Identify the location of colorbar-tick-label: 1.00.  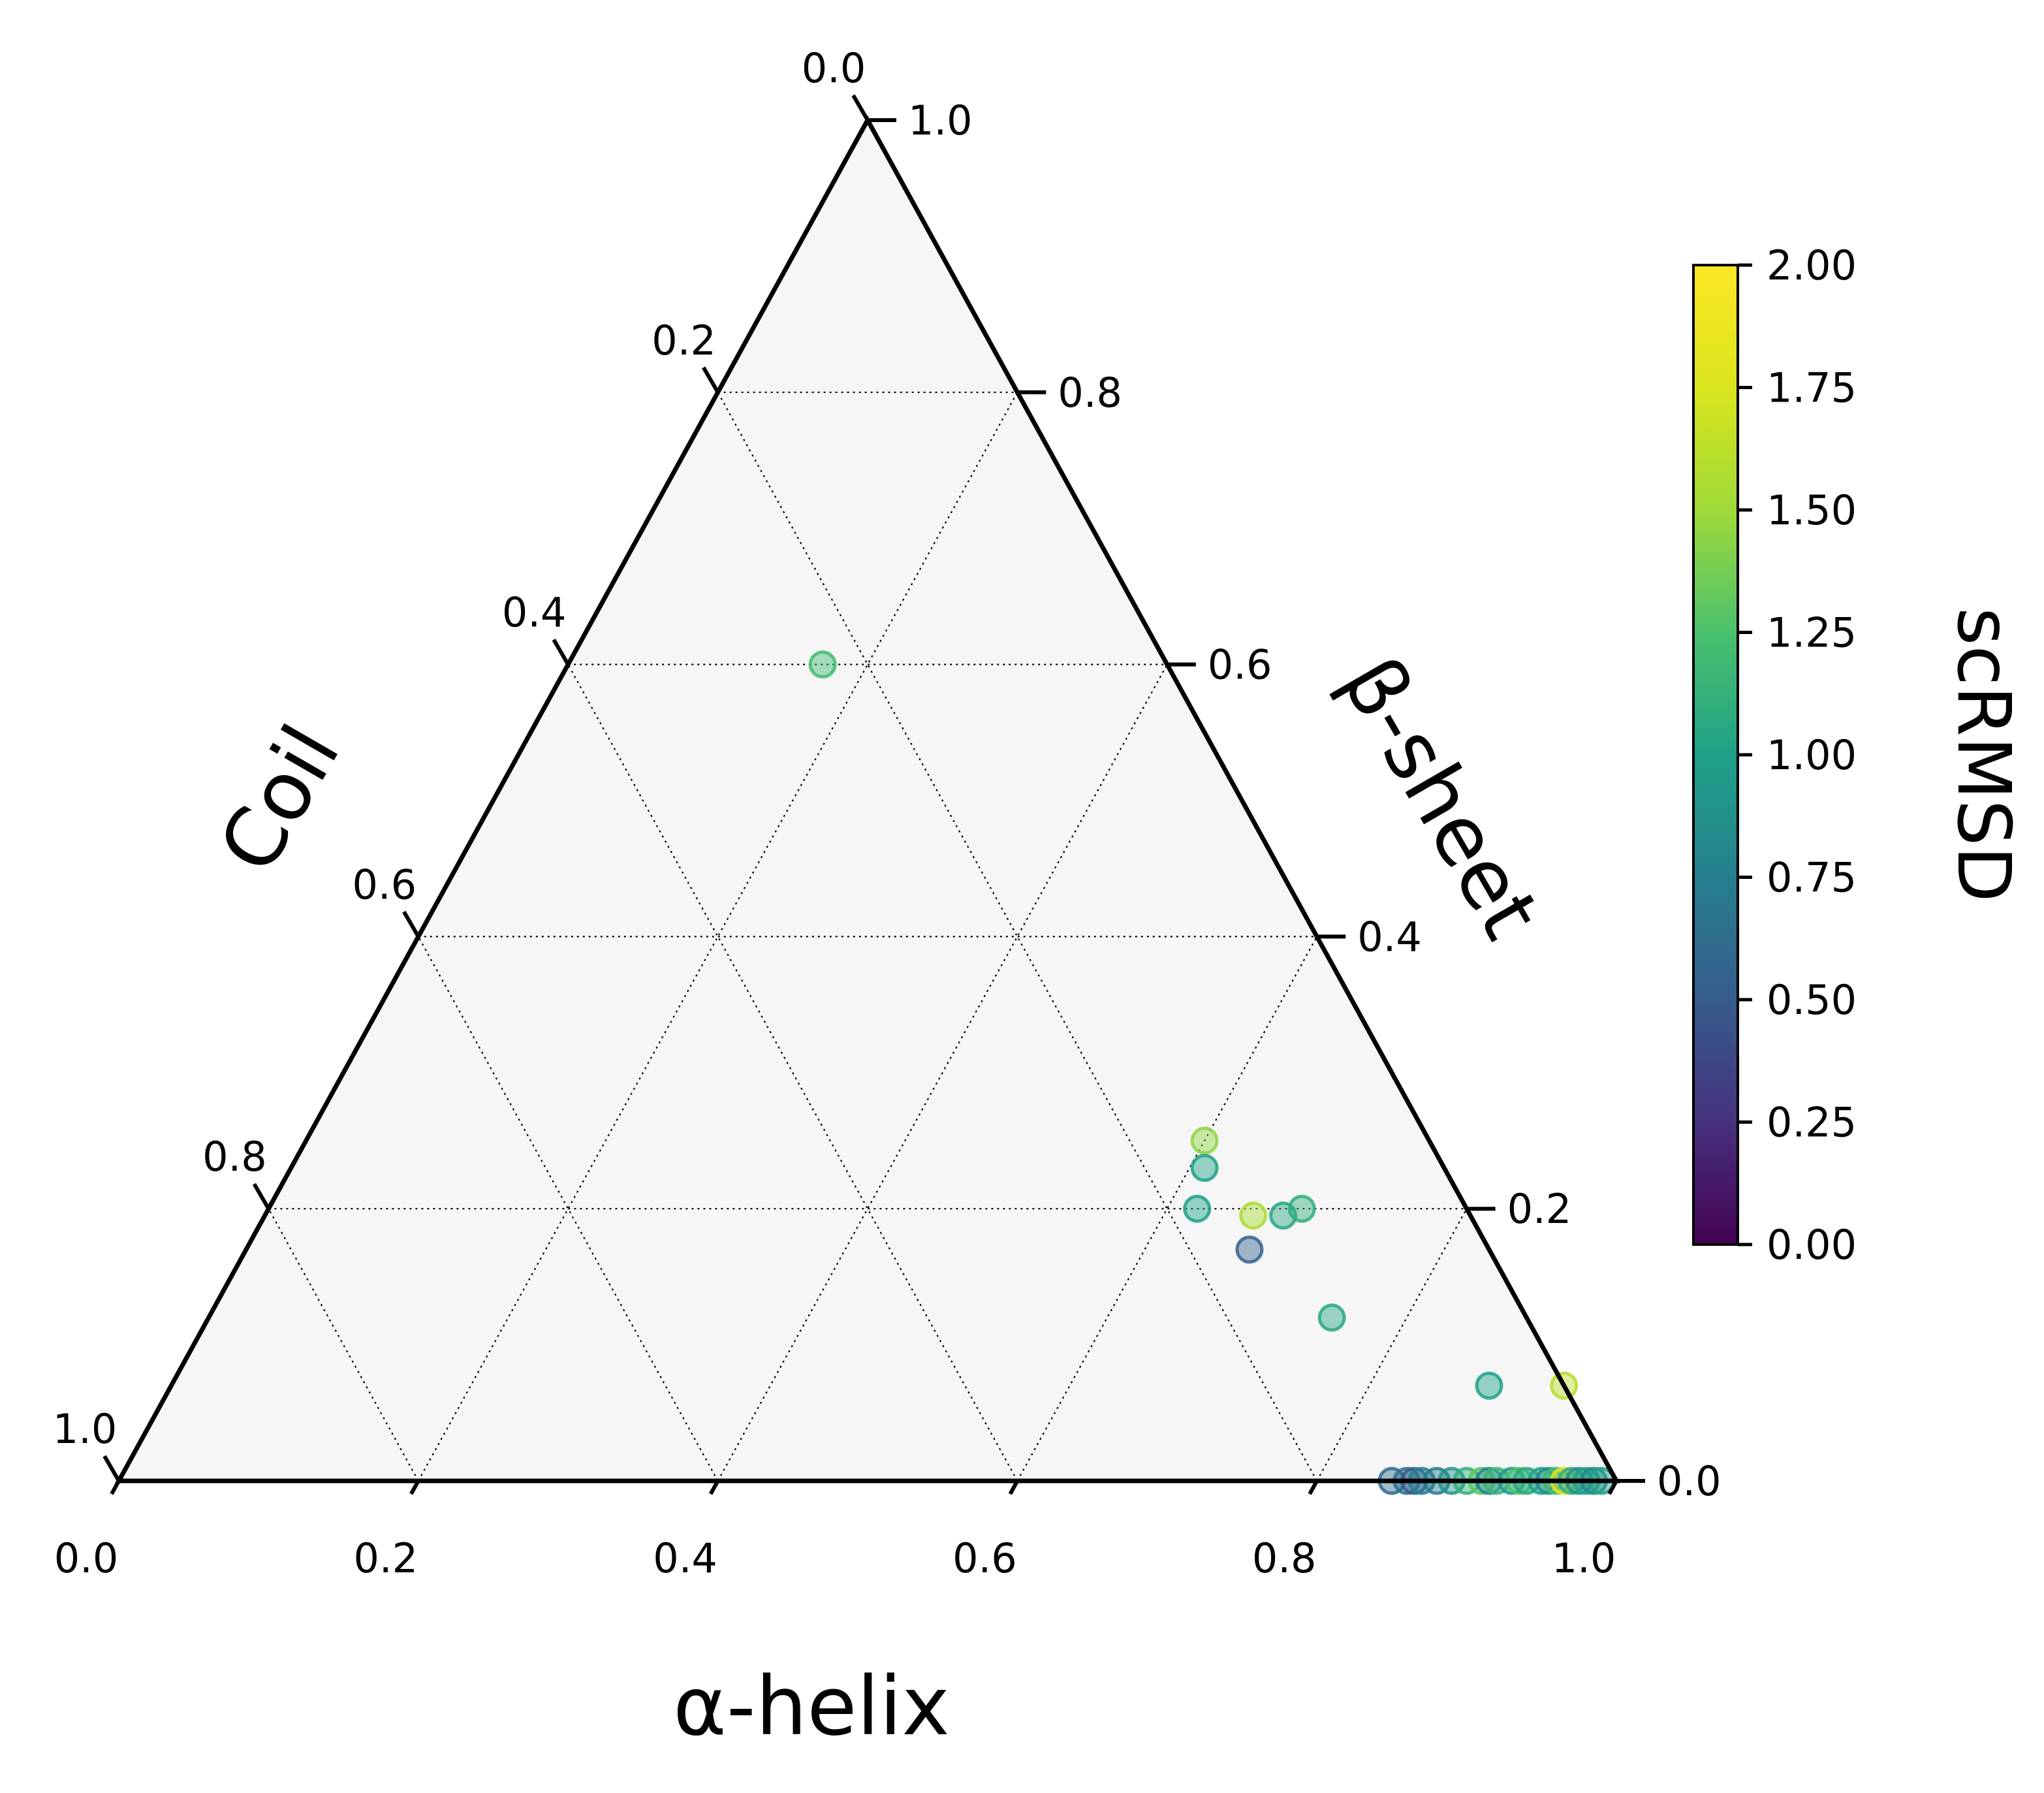
(1812, 755).